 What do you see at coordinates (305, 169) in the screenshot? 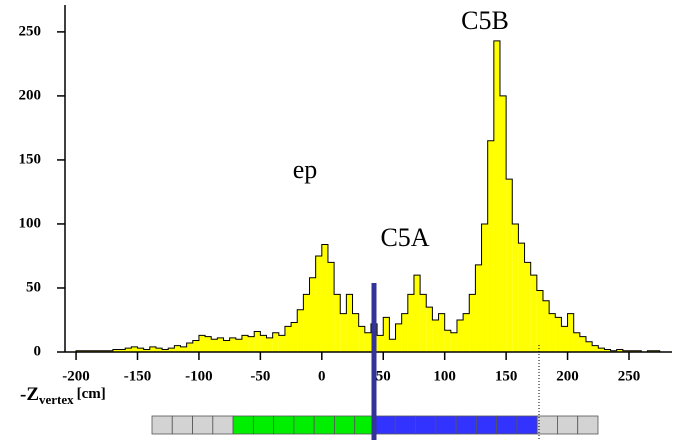
I see `annotation: ep` at bounding box center [305, 169].